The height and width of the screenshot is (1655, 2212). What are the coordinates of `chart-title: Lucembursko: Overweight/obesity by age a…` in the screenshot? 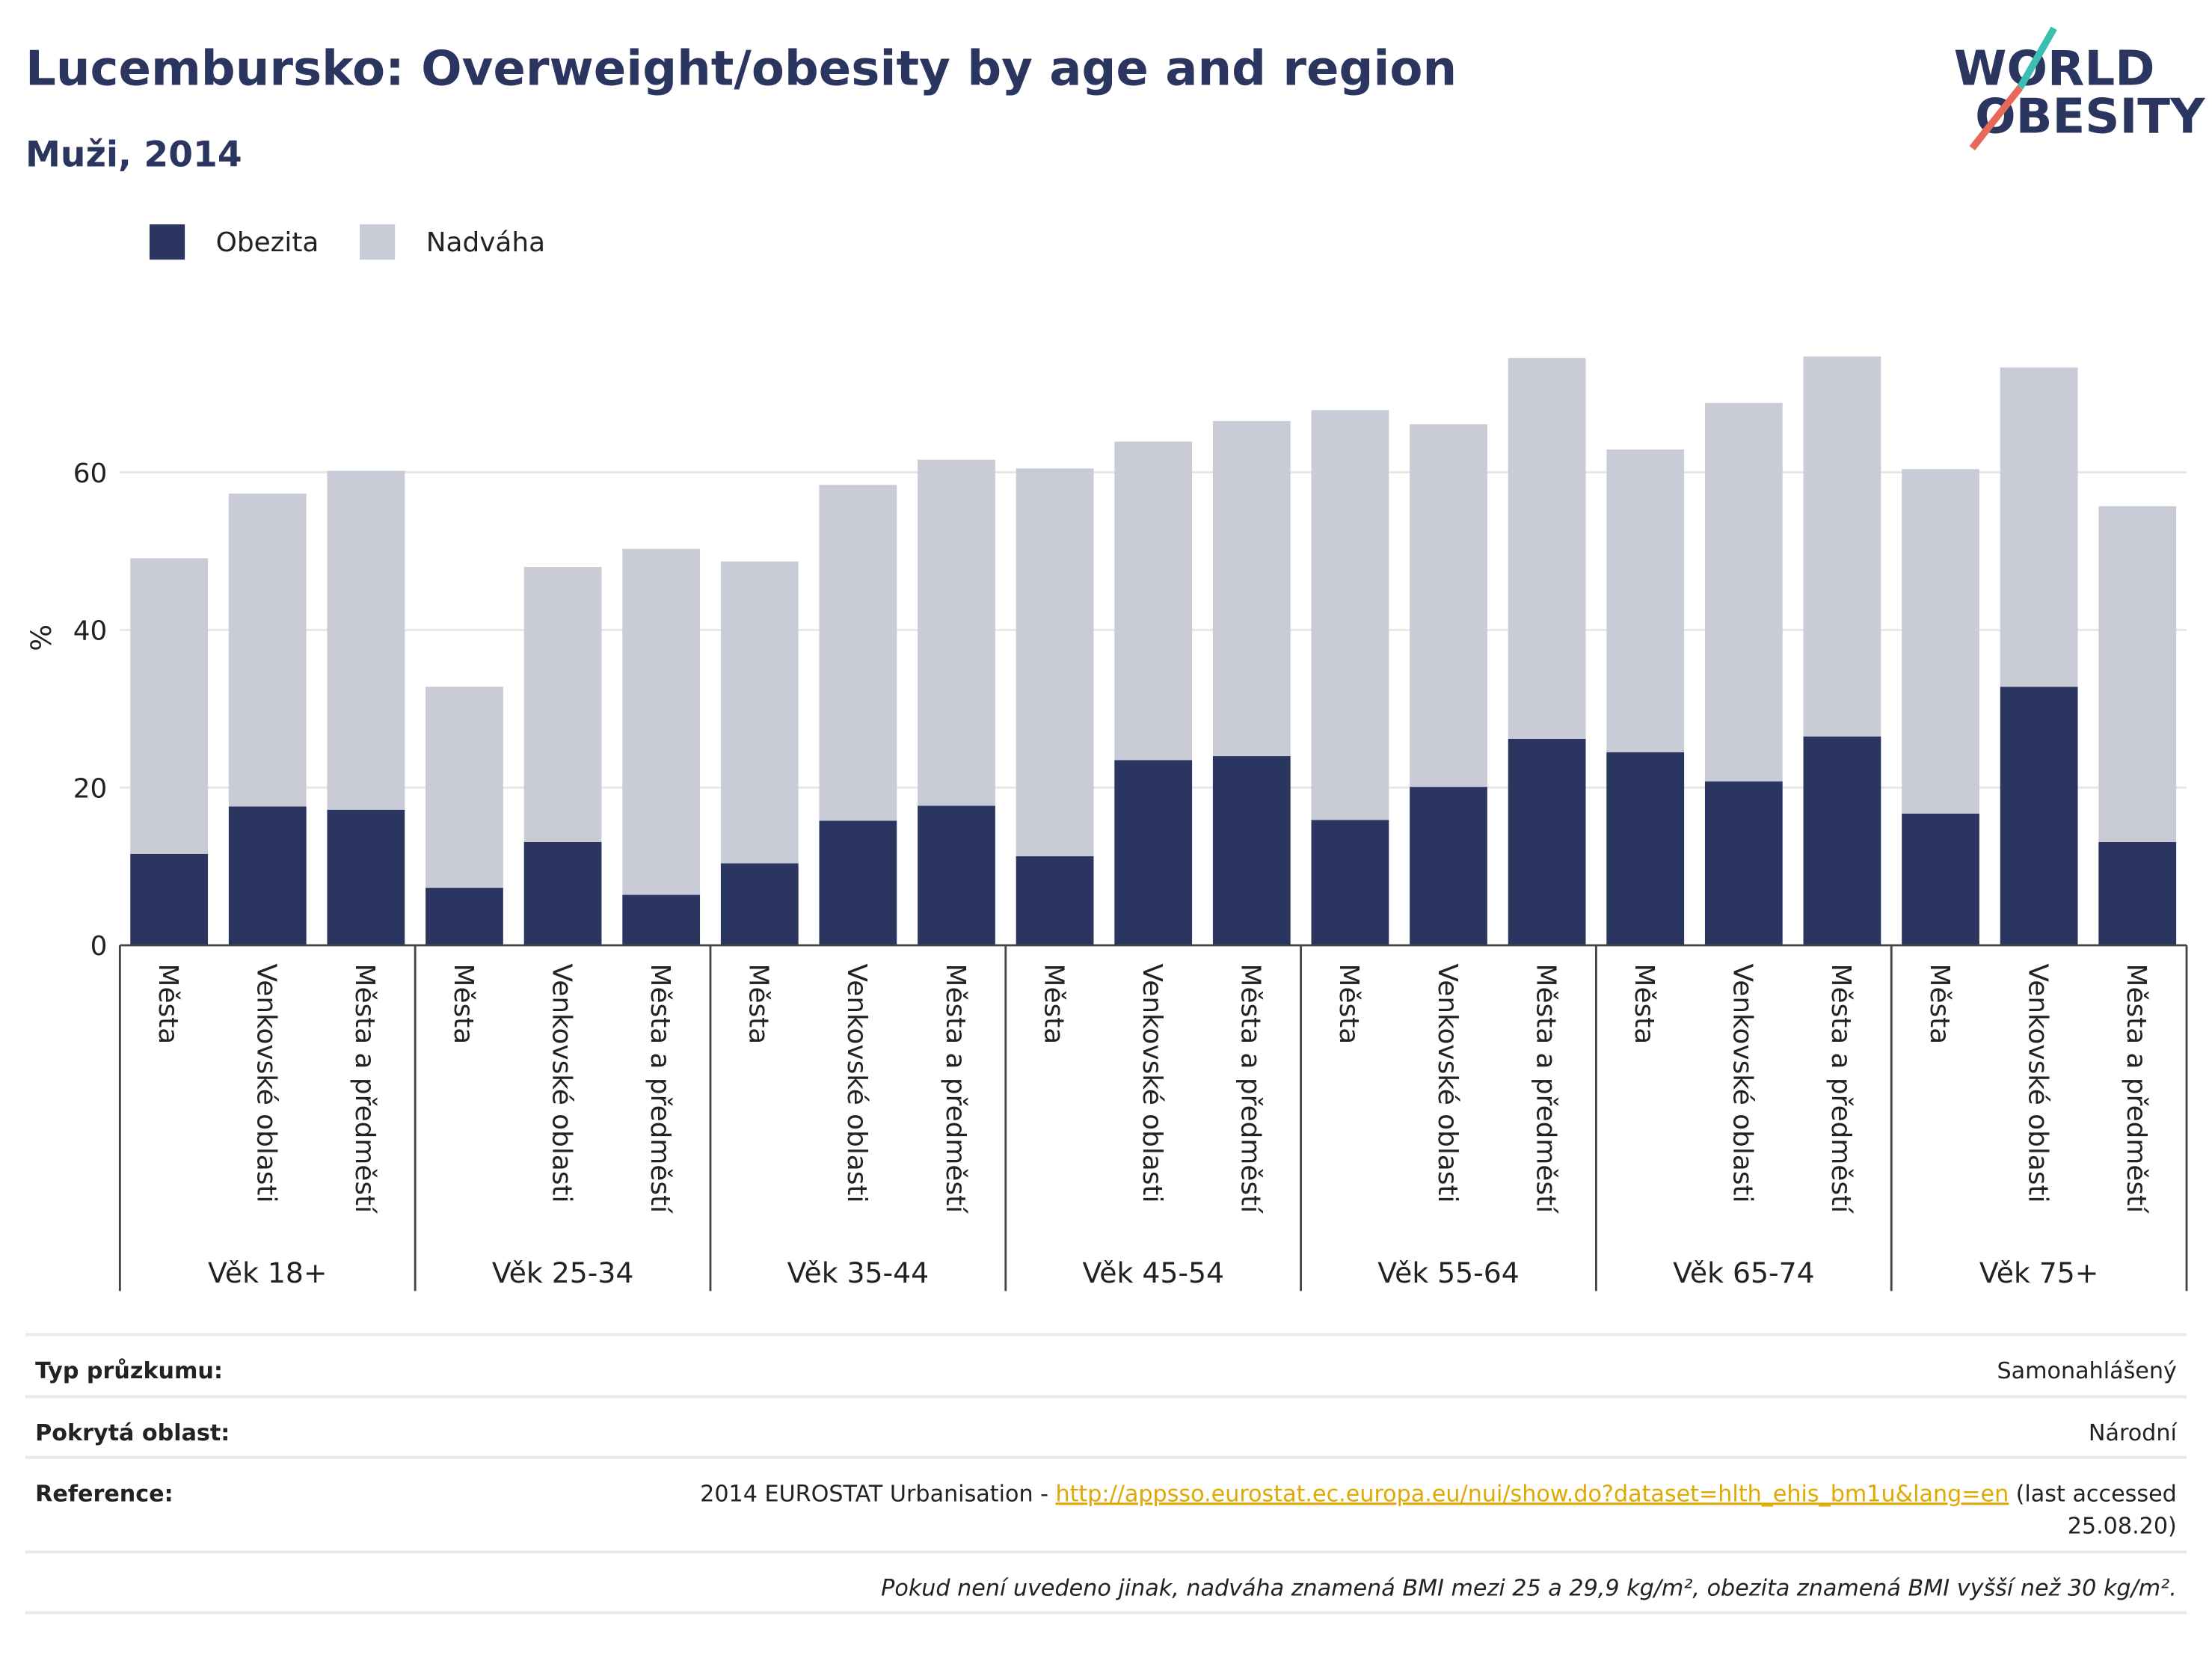 It's located at (741, 68).